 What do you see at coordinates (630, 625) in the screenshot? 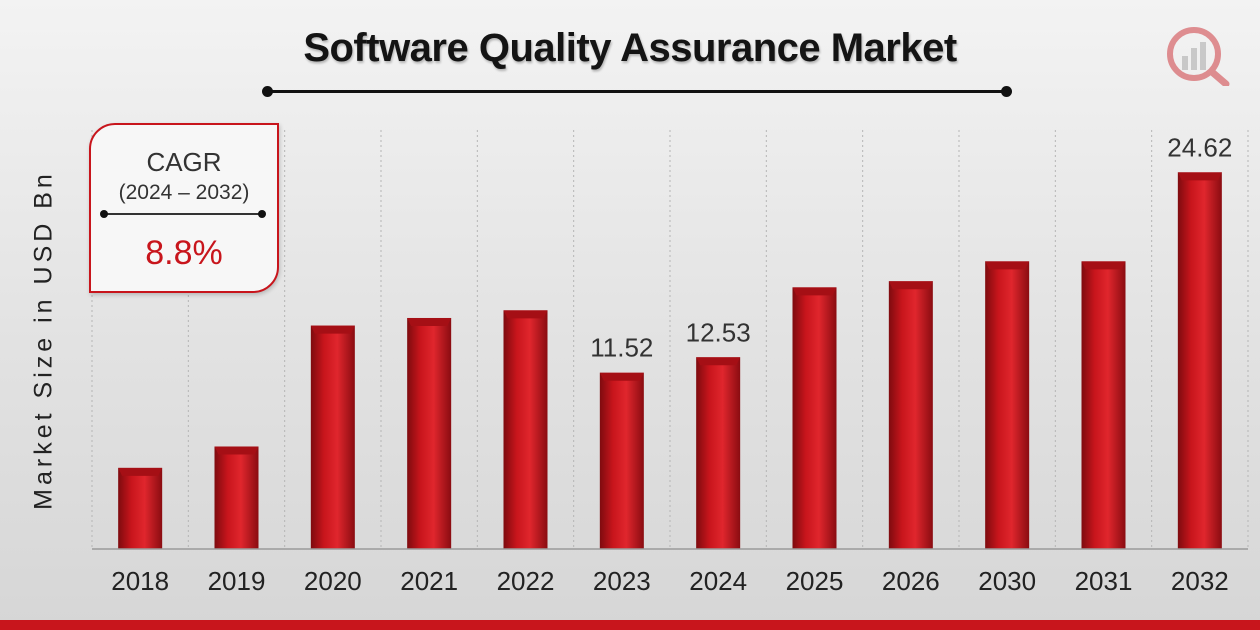
I see `bottom-accent-bar` at bounding box center [630, 625].